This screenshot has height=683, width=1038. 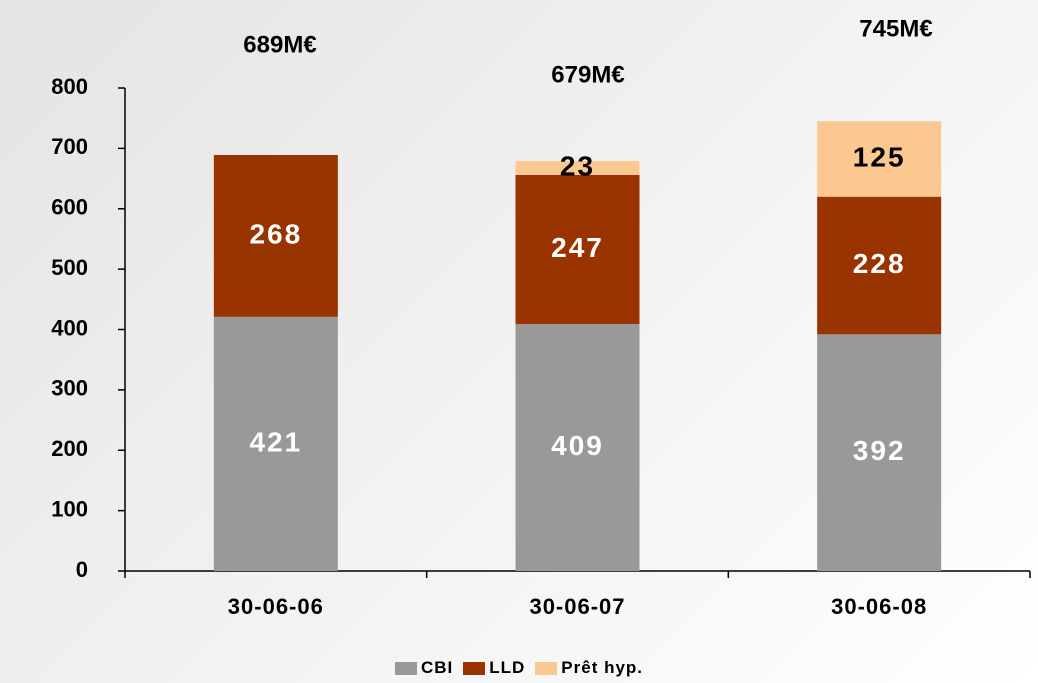 I want to click on y-tick-label: 700, so click(x=69, y=146).